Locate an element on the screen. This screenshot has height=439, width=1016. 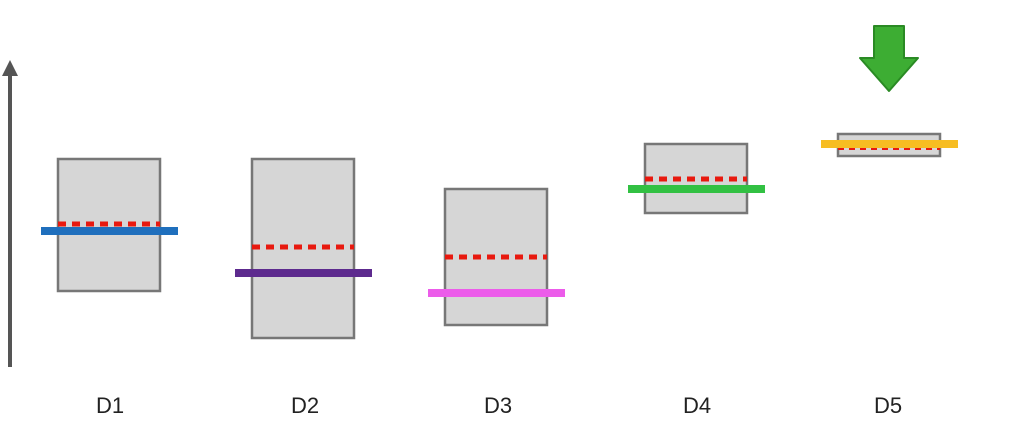
bar-d4 is located at coordinates (696, 178).